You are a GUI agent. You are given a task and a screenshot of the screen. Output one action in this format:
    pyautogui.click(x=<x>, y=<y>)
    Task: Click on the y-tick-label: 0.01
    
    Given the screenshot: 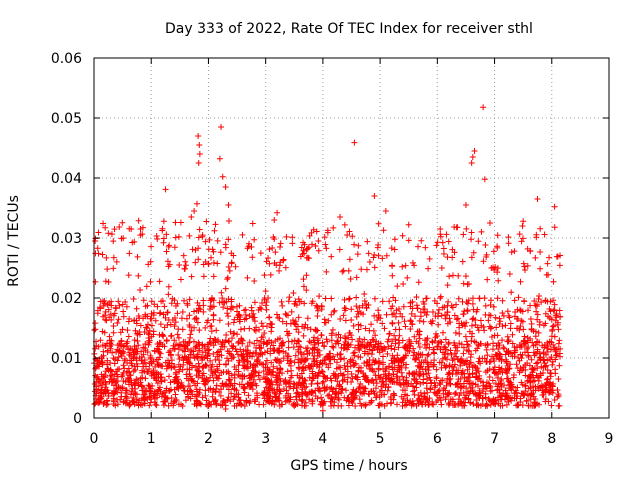 What is the action you would take?
    pyautogui.click(x=66, y=359)
    